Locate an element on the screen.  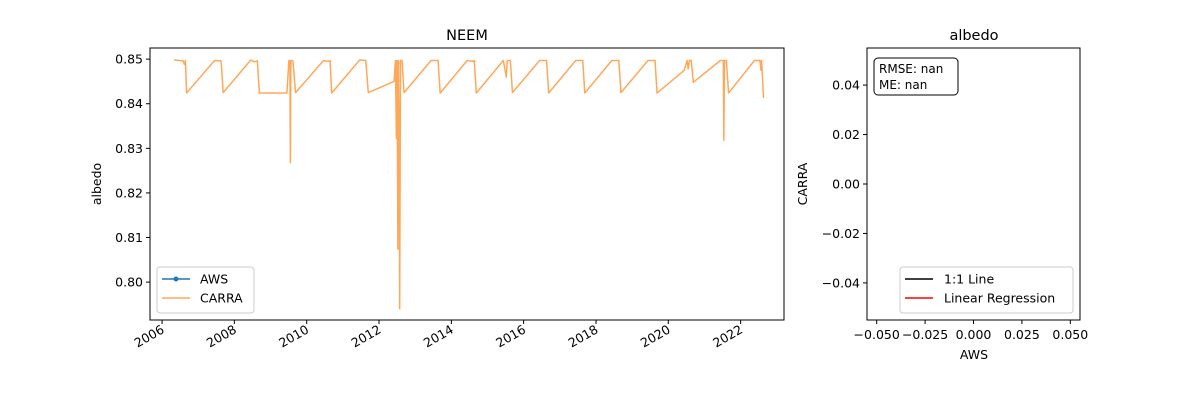
scatter-legend-box is located at coordinates (986, 290).